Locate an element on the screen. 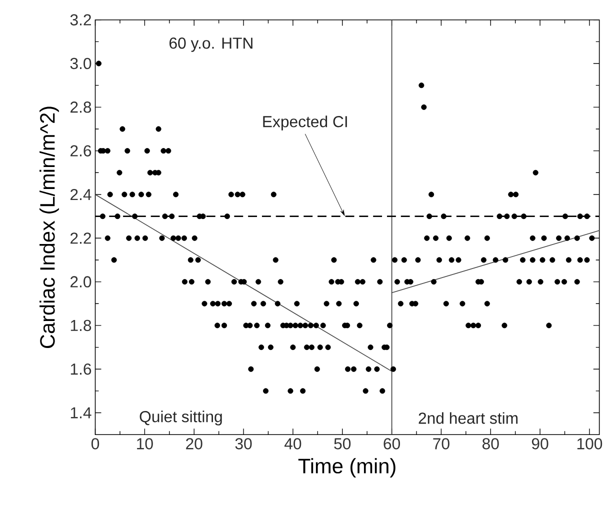 The width and height of the screenshot is (606, 507). x-tick-label: 10 is located at coordinates (145, 444).